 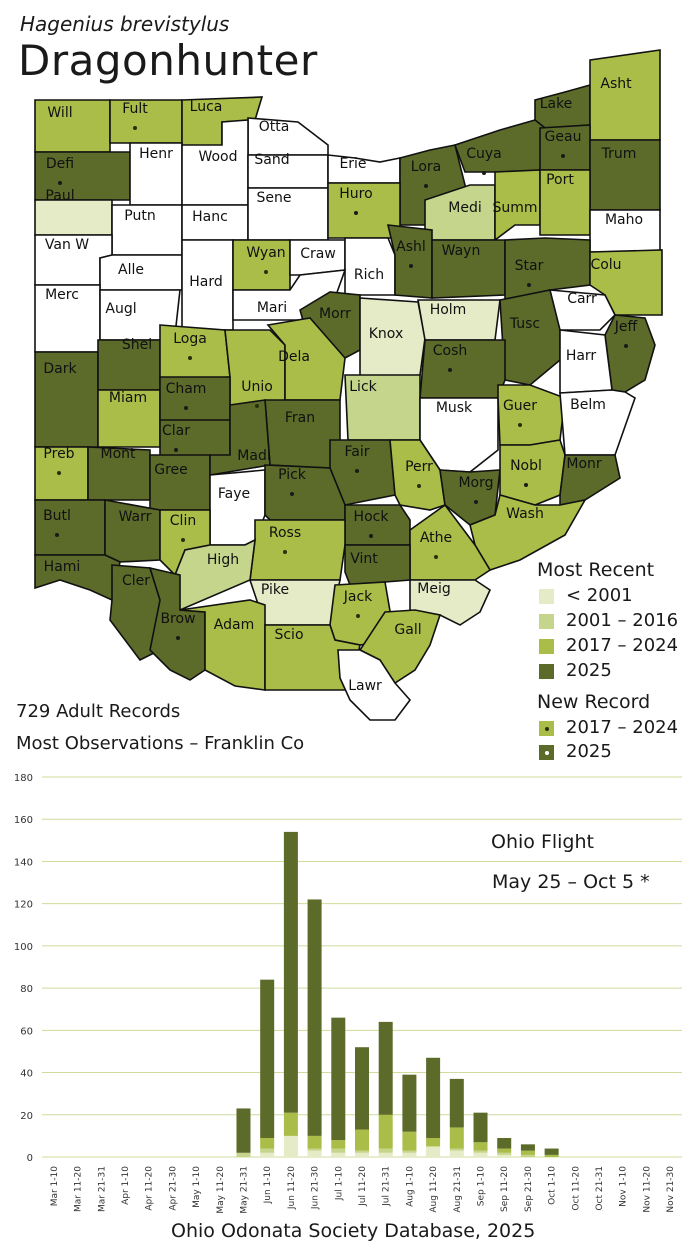 I want to click on bar-jul-21-31-pre2001, so click(x=385, y=1154).